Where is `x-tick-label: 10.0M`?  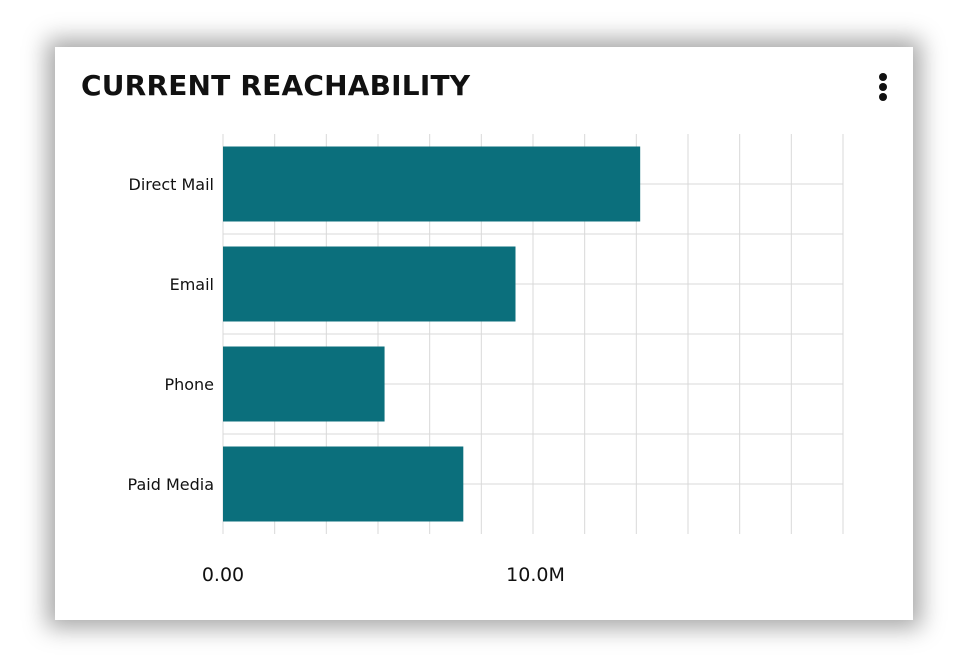 x-tick-label: 10.0M is located at coordinates (535, 575).